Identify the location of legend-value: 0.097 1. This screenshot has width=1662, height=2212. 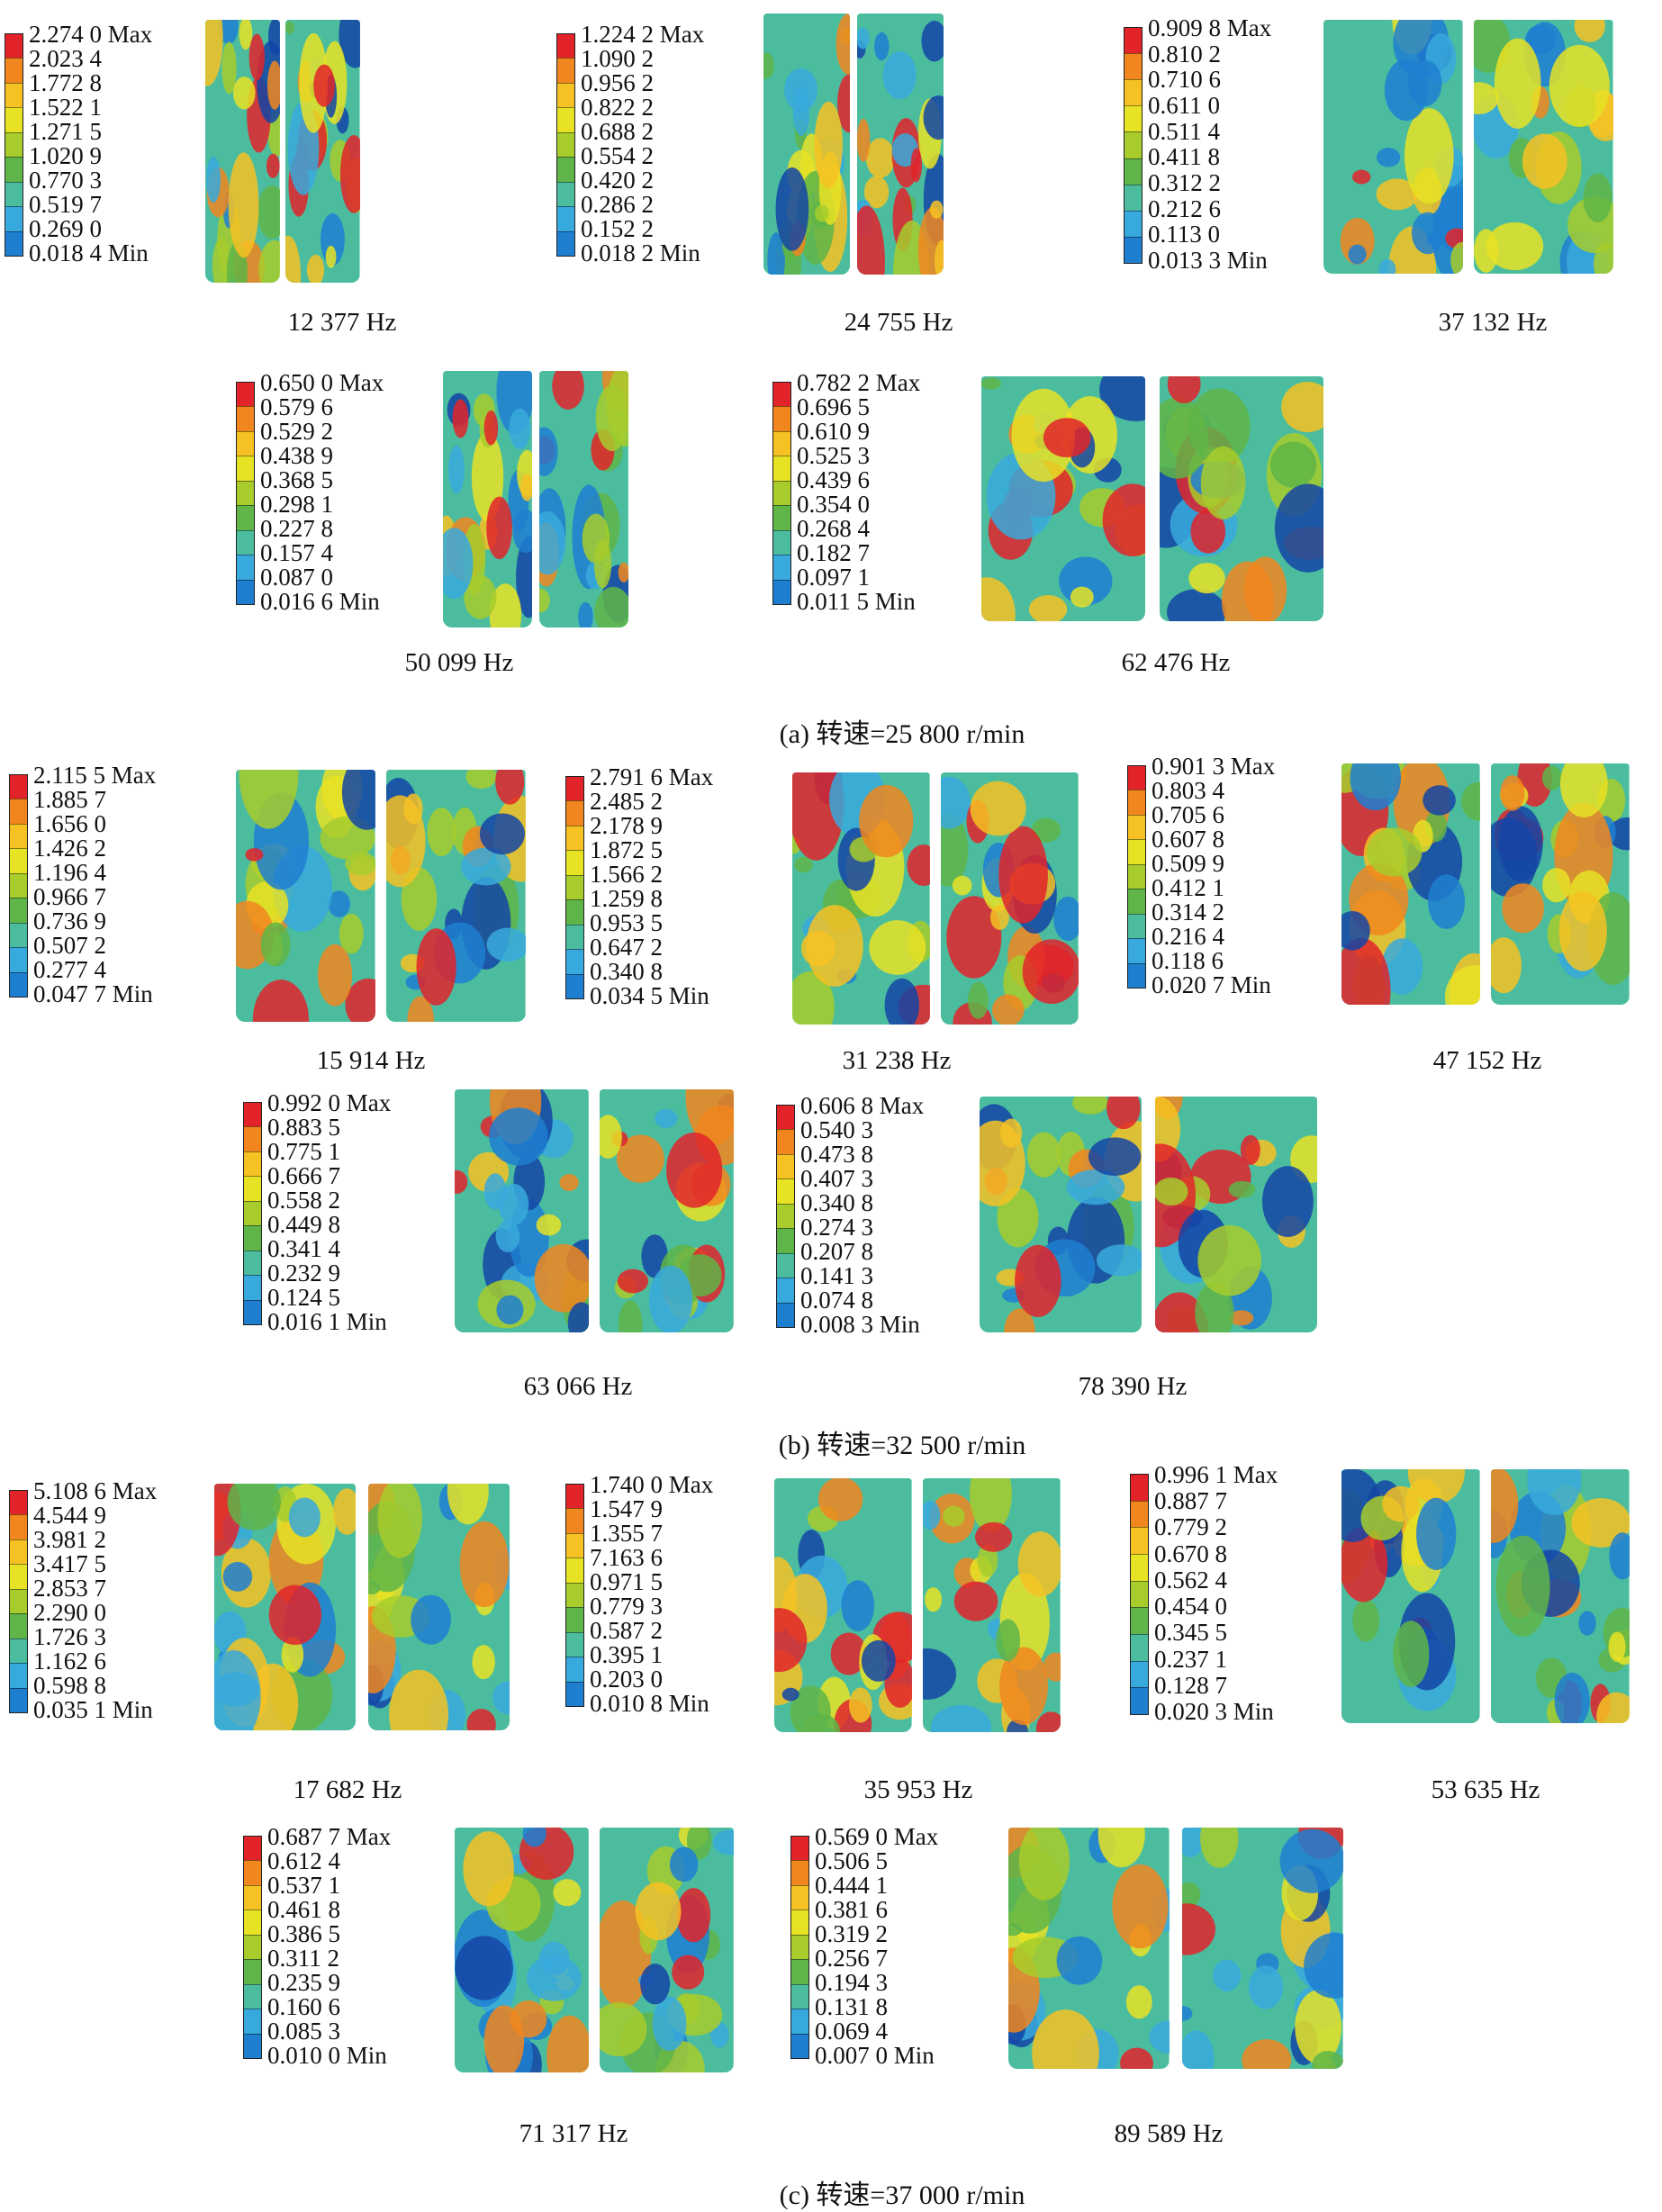
(833, 577).